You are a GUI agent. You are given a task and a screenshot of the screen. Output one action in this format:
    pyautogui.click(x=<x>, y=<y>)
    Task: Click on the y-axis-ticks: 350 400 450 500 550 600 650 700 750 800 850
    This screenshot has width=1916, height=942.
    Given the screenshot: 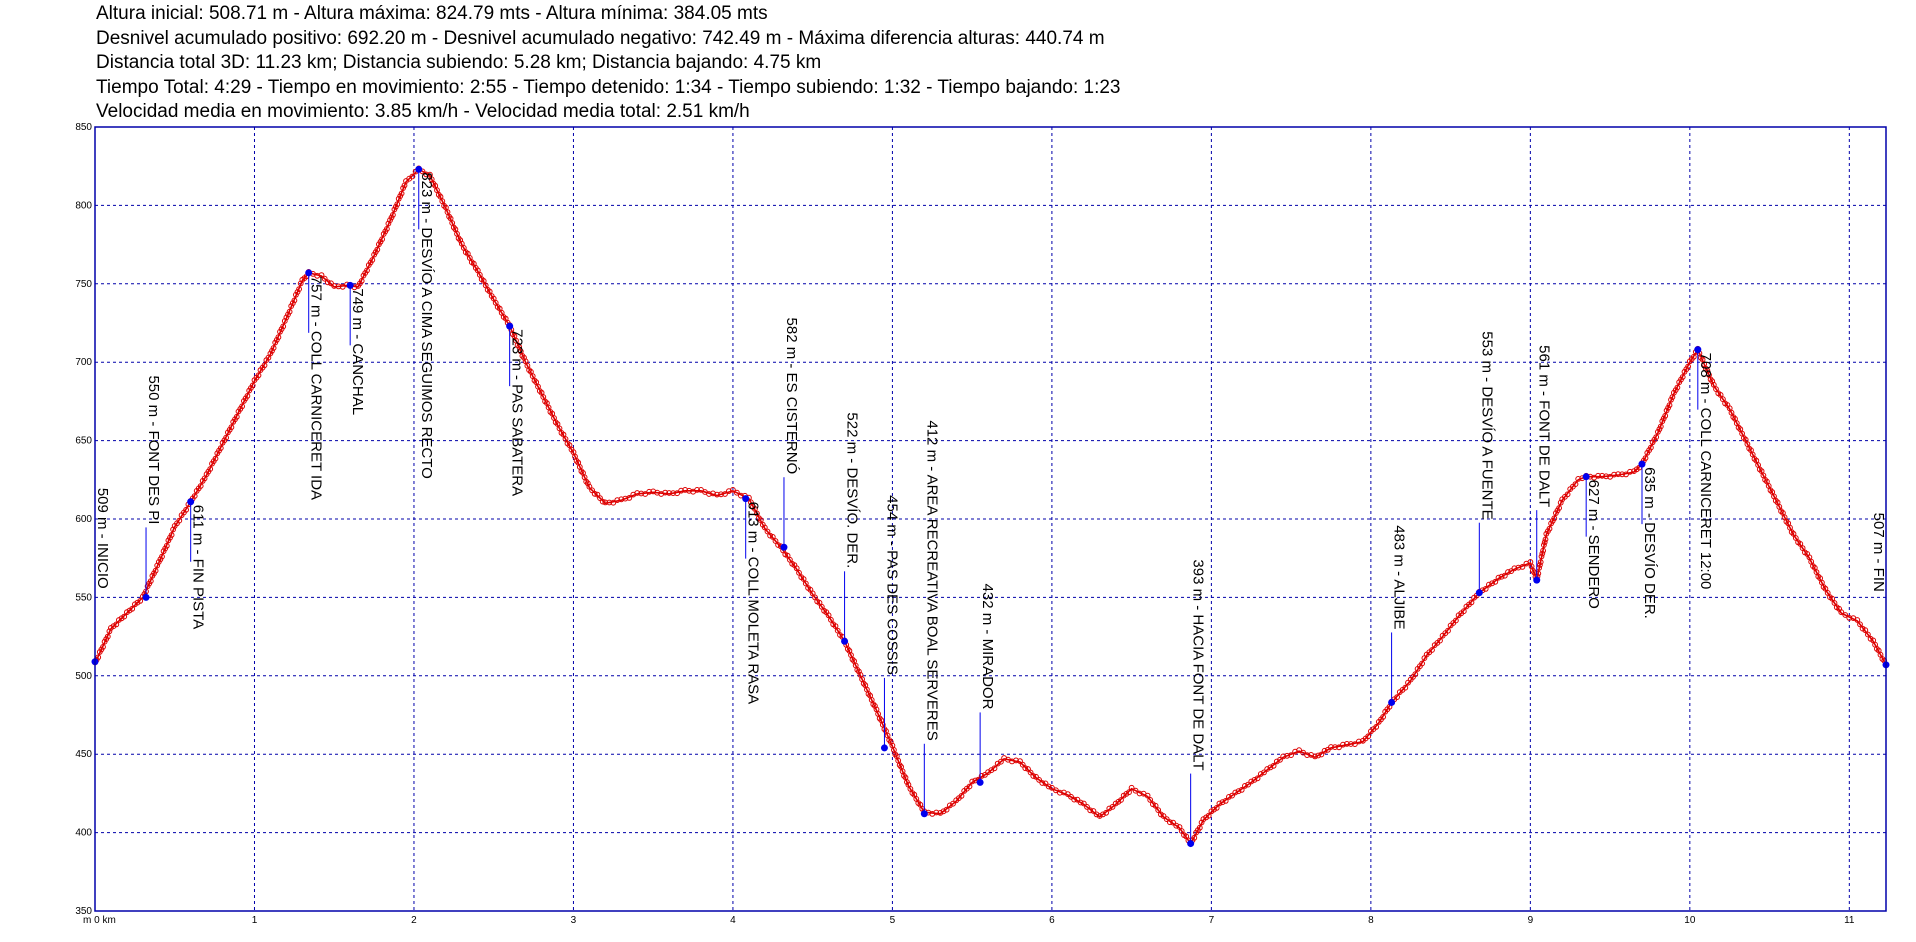 What is the action you would take?
    pyautogui.click(x=83, y=519)
    